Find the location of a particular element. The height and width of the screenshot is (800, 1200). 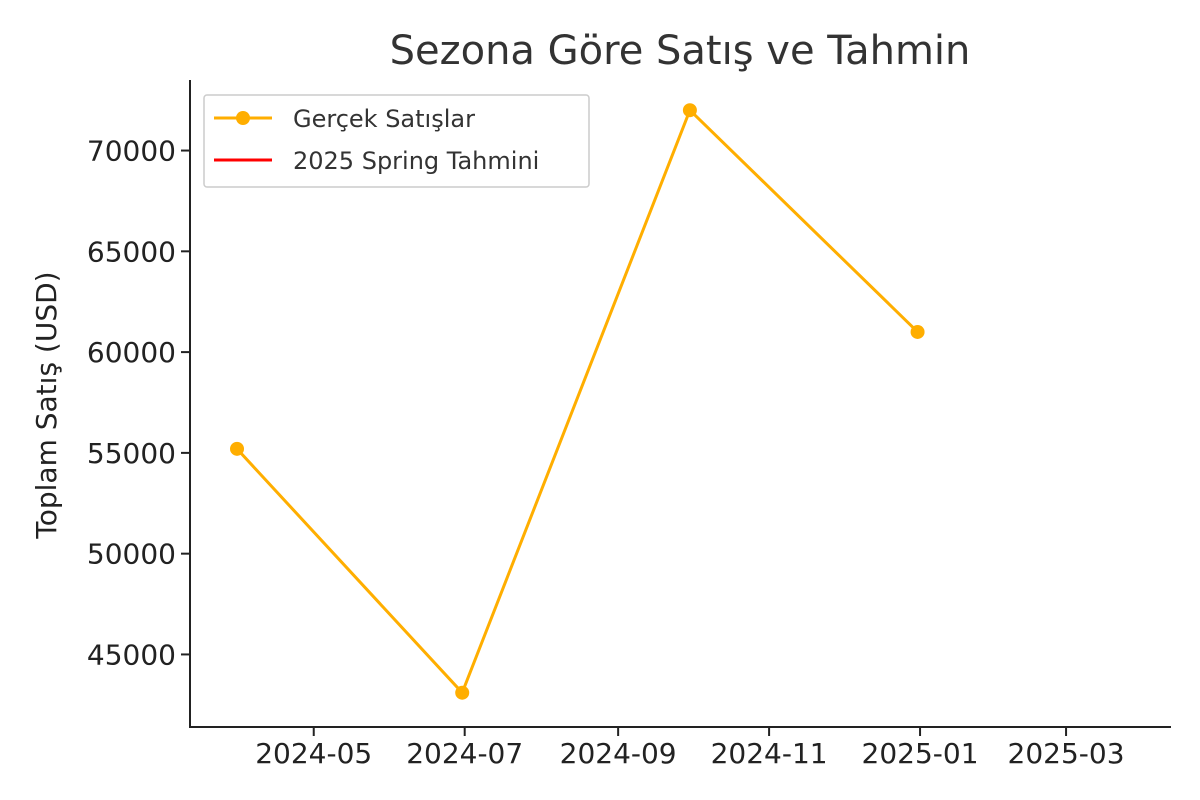

y-tick-label: 50000 is located at coordinates (131, 554).